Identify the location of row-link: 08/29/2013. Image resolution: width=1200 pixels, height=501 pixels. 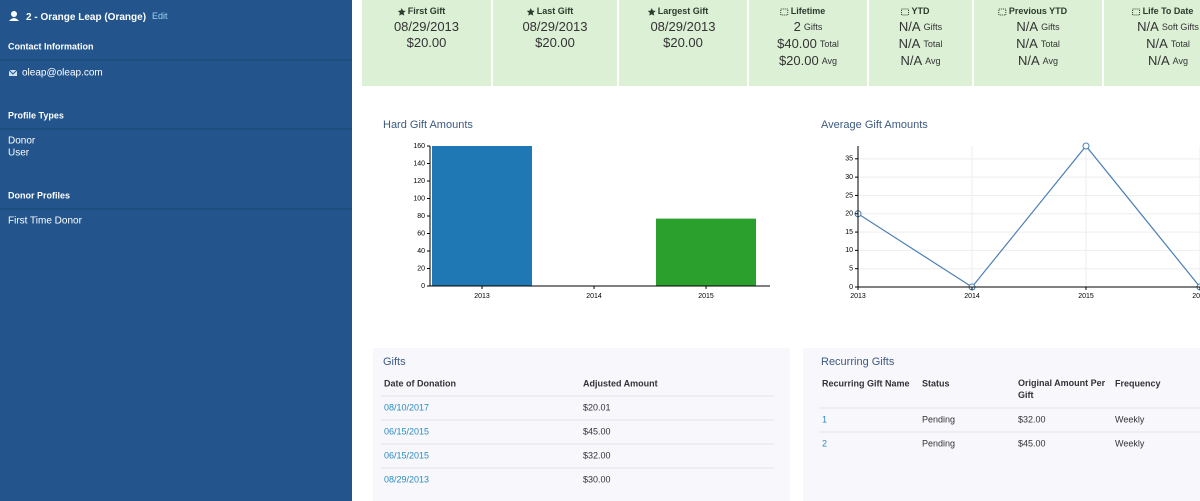
(406, 479).